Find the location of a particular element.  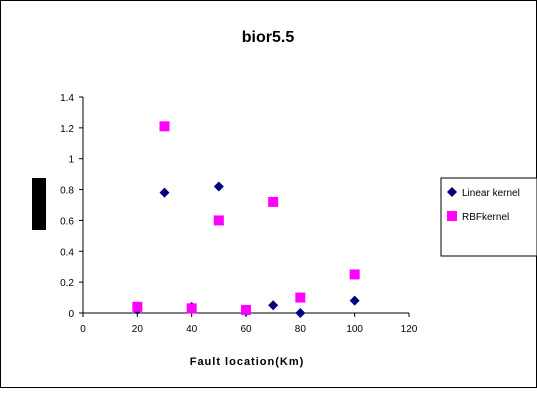

y-tick-label: 0.4 is located at coordinates (67, 252).